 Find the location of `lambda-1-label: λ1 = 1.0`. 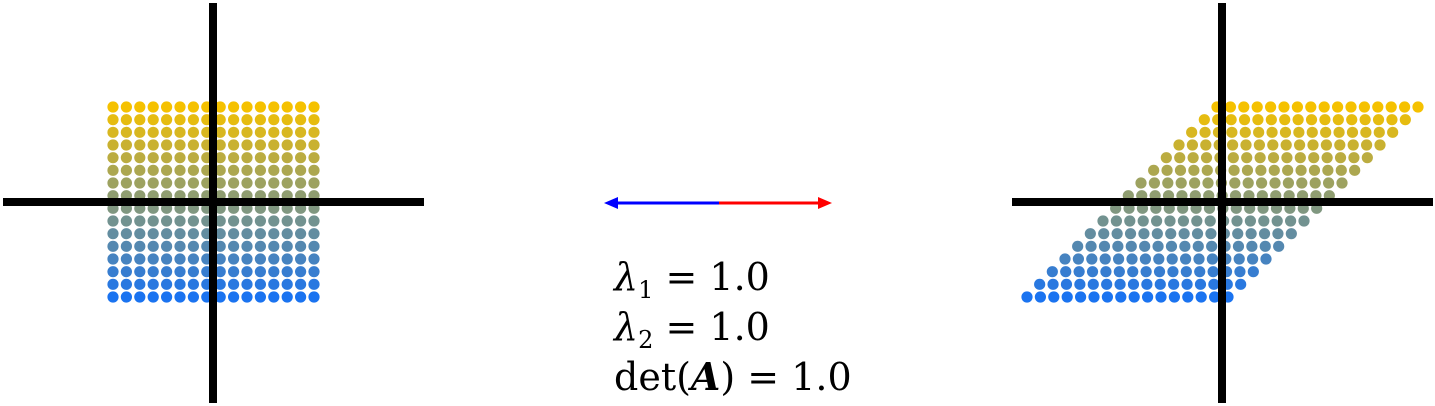

lambda-1-label: λ1 = 1.0 is located at coordinates (692, 280).